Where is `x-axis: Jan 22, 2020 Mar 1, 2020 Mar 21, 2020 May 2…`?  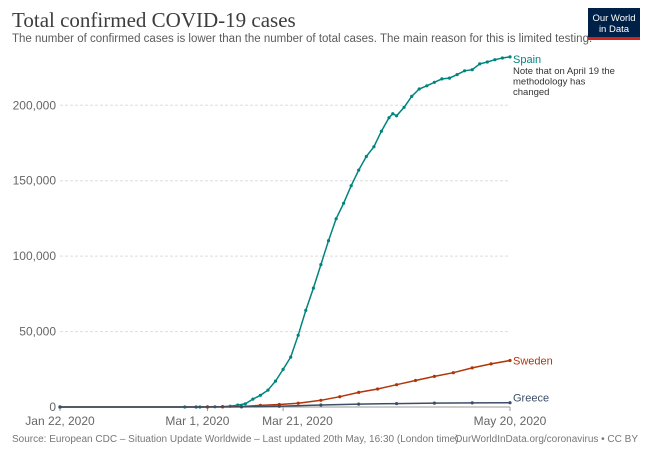 x-axis: Jan 22, 2020 Mar 1, 2020 Mar 21, 2020 May 2… is located at coordinates (286, 417).